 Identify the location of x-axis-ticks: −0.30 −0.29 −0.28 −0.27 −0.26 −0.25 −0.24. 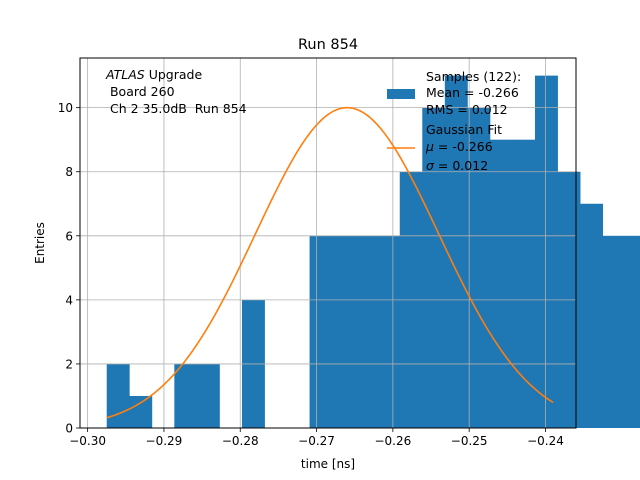
(316, 438).